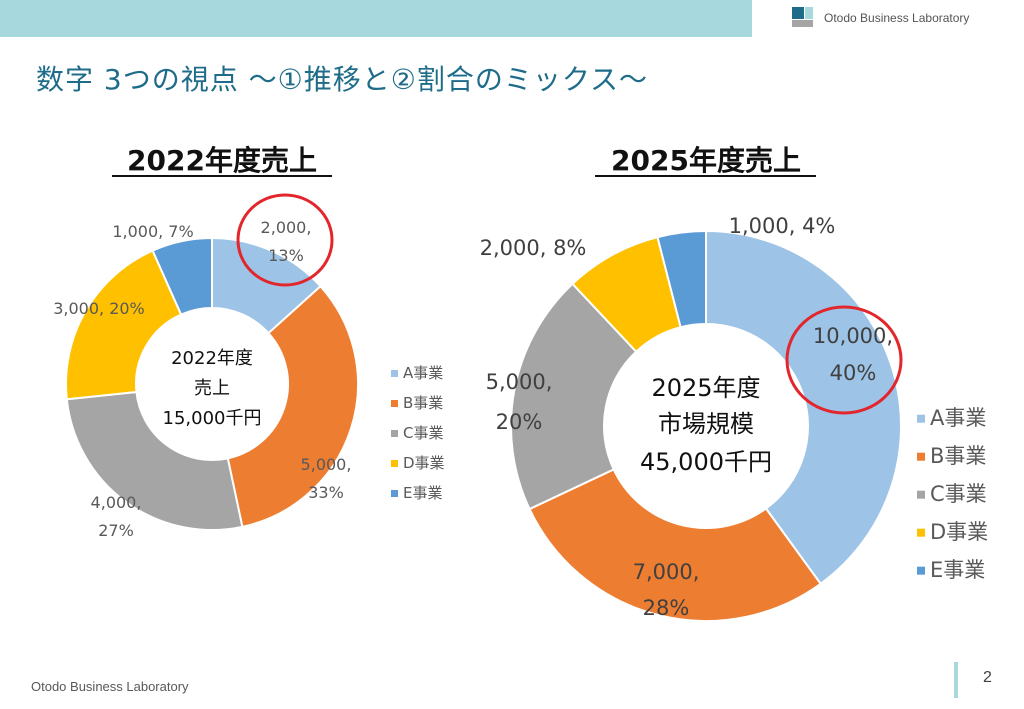 This screenshot has height=709, width=1024. Describe the element at coordinates (212, 418) in the screenshot. I see `center-text-line: 15,000千円` at that location.